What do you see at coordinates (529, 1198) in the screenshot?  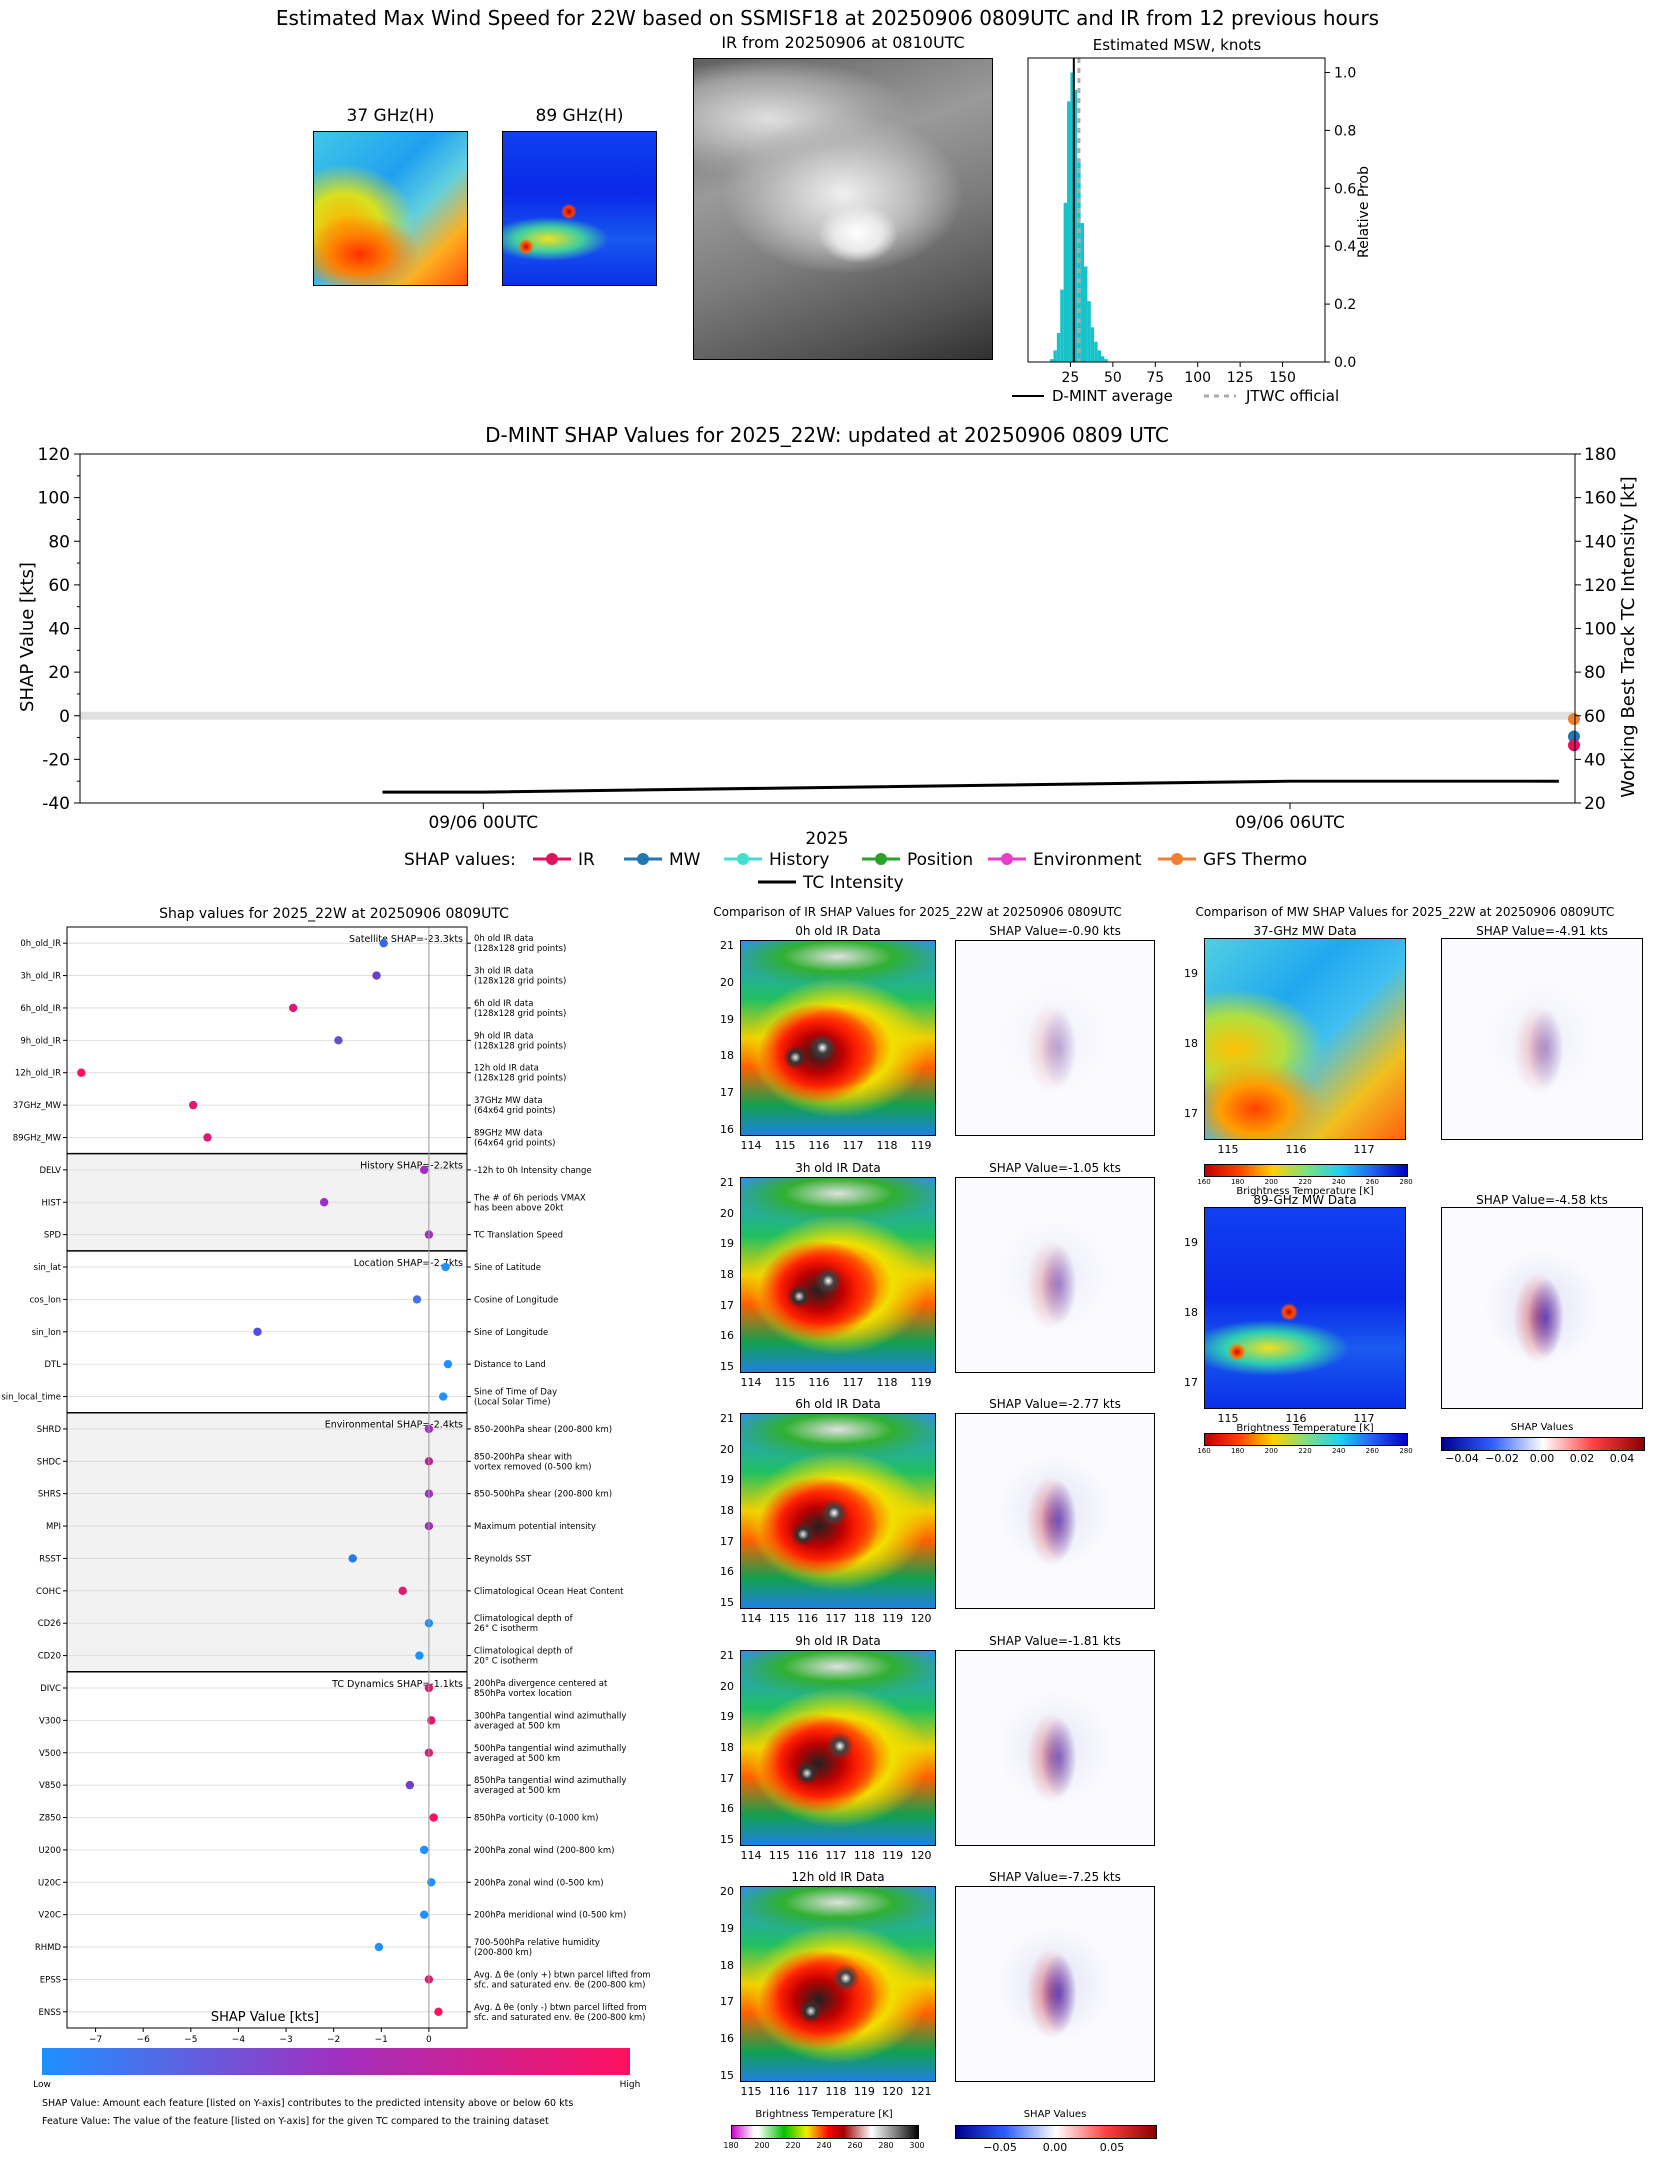 I see `feature-description: The # of 6h periods VMAX` at bounding box center [529, 1198].